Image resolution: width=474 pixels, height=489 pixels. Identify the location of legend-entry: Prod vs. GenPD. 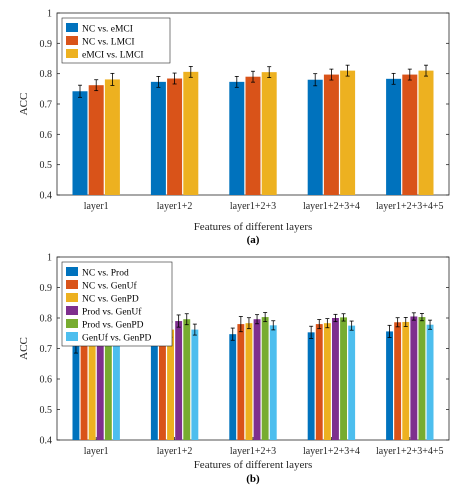
(113, 326).